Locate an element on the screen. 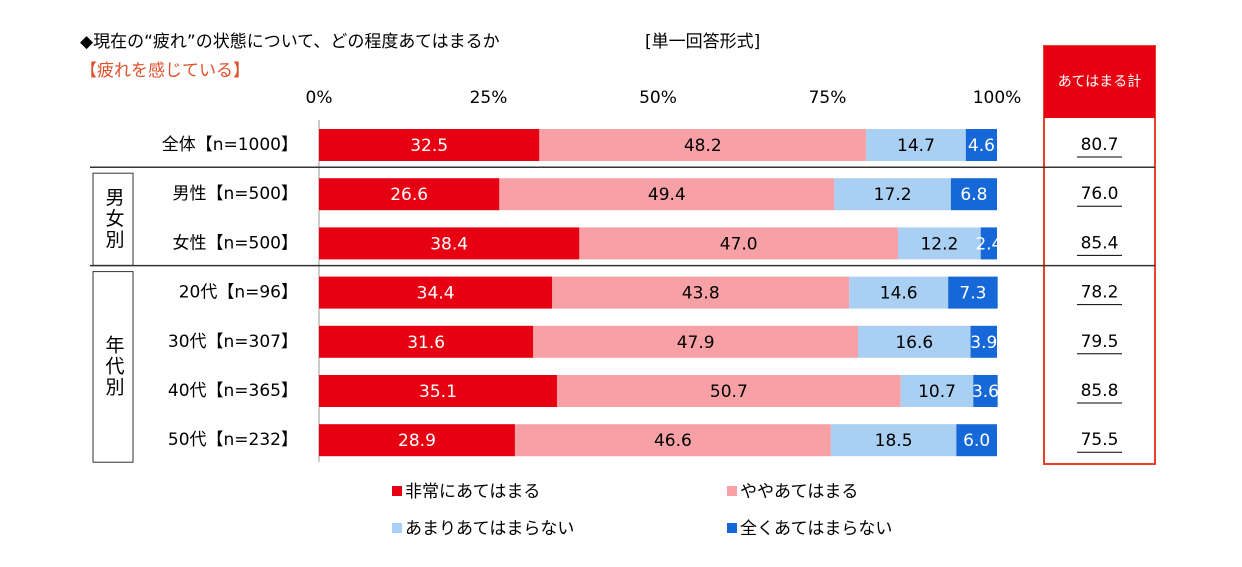  y-tick-label: 50代【n=232】 is located at coordinates (233, 440).